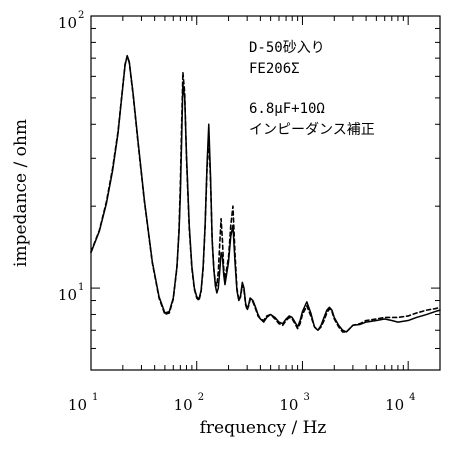  Describe the element at coordinates (412, 397) in the screenshot. I see `x-tick-label-exponent: 4` at that location.